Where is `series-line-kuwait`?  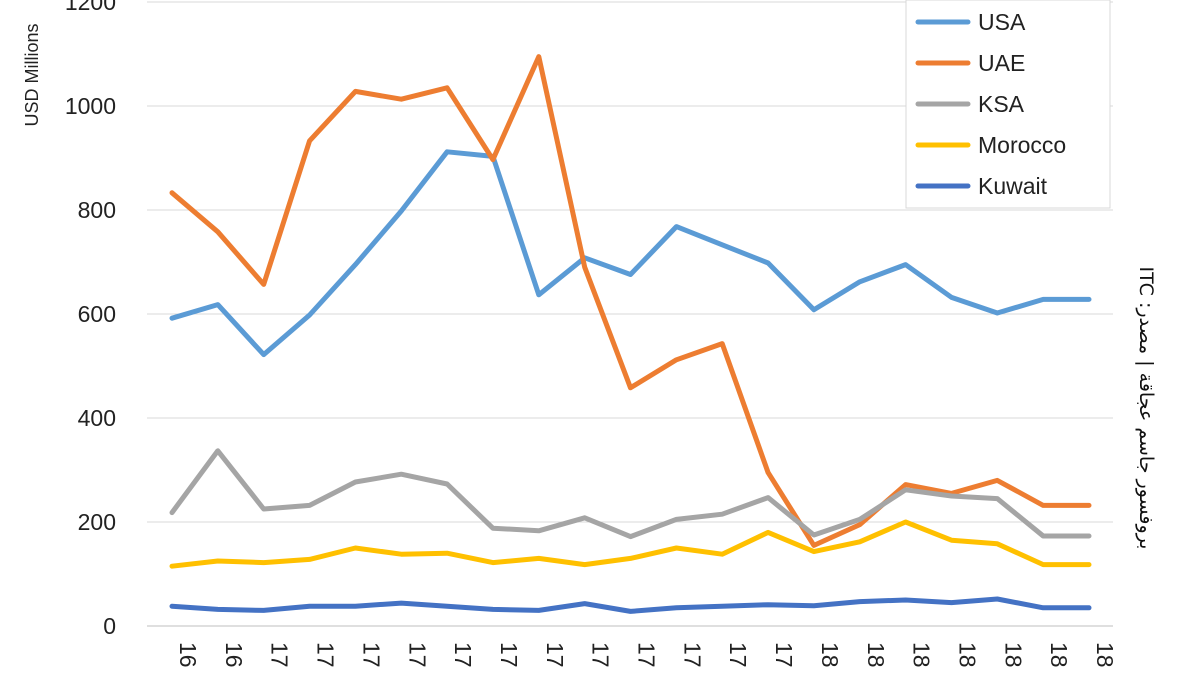 series-line-kuwait is located at coordinates (630, 605).